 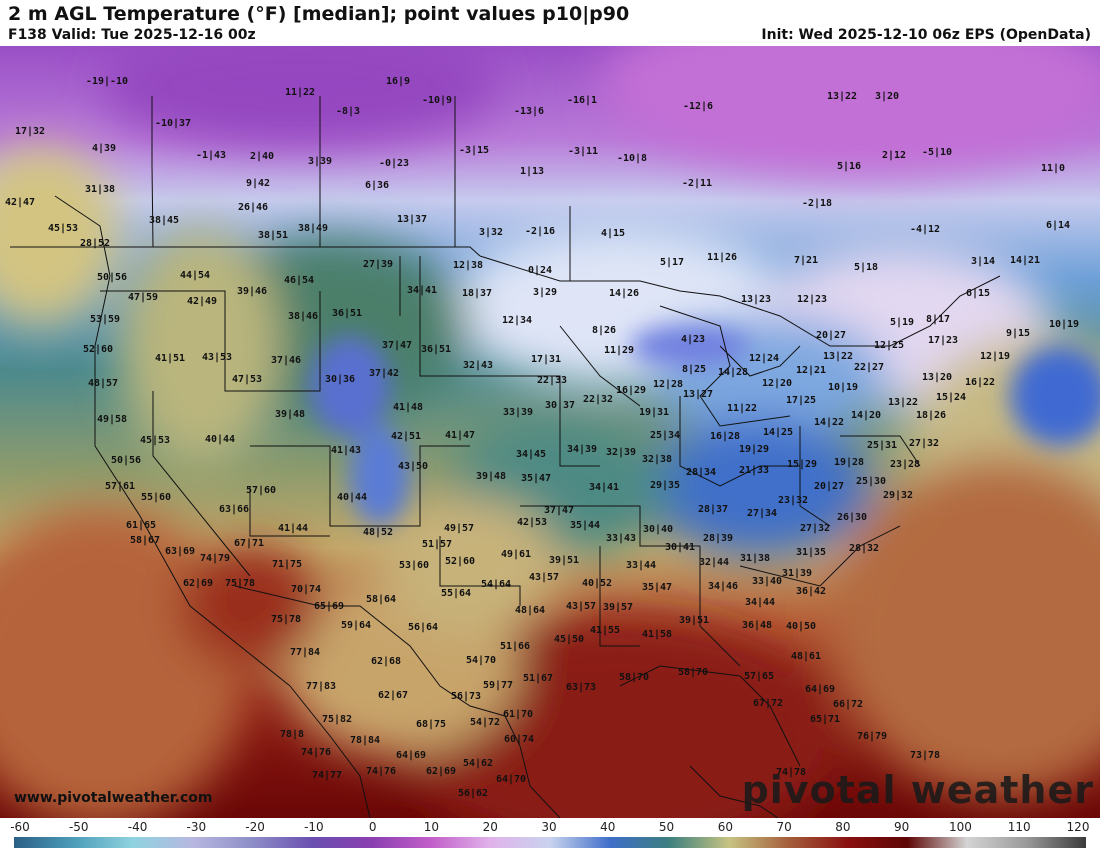 What do you see at coordinates (784, 827) in the screenshot?
I see `legend-tick: 70` at bounding box center [784, 827].